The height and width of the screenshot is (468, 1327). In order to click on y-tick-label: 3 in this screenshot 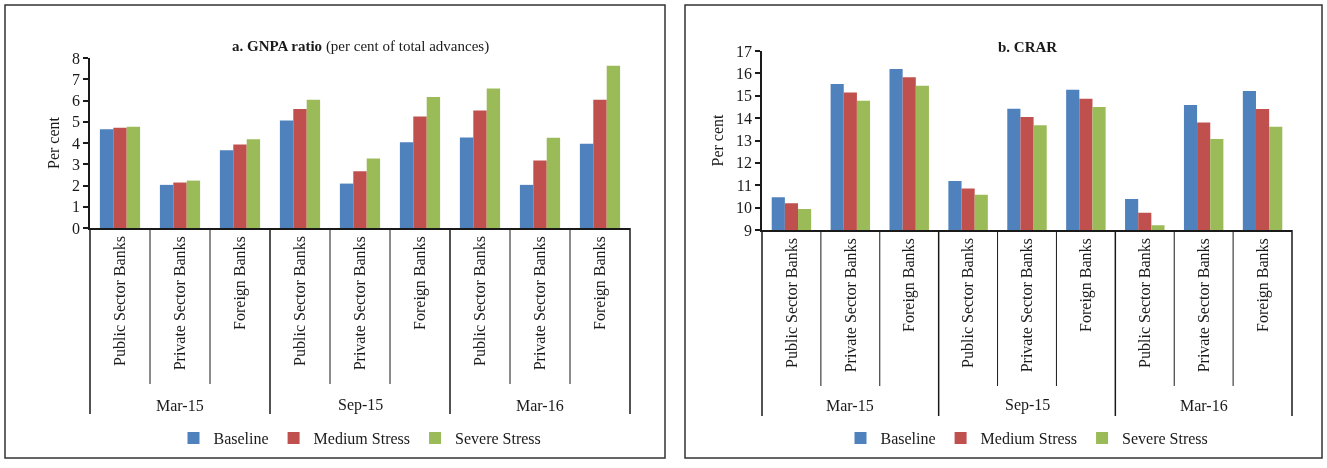, I will do `click(76, 164)`.